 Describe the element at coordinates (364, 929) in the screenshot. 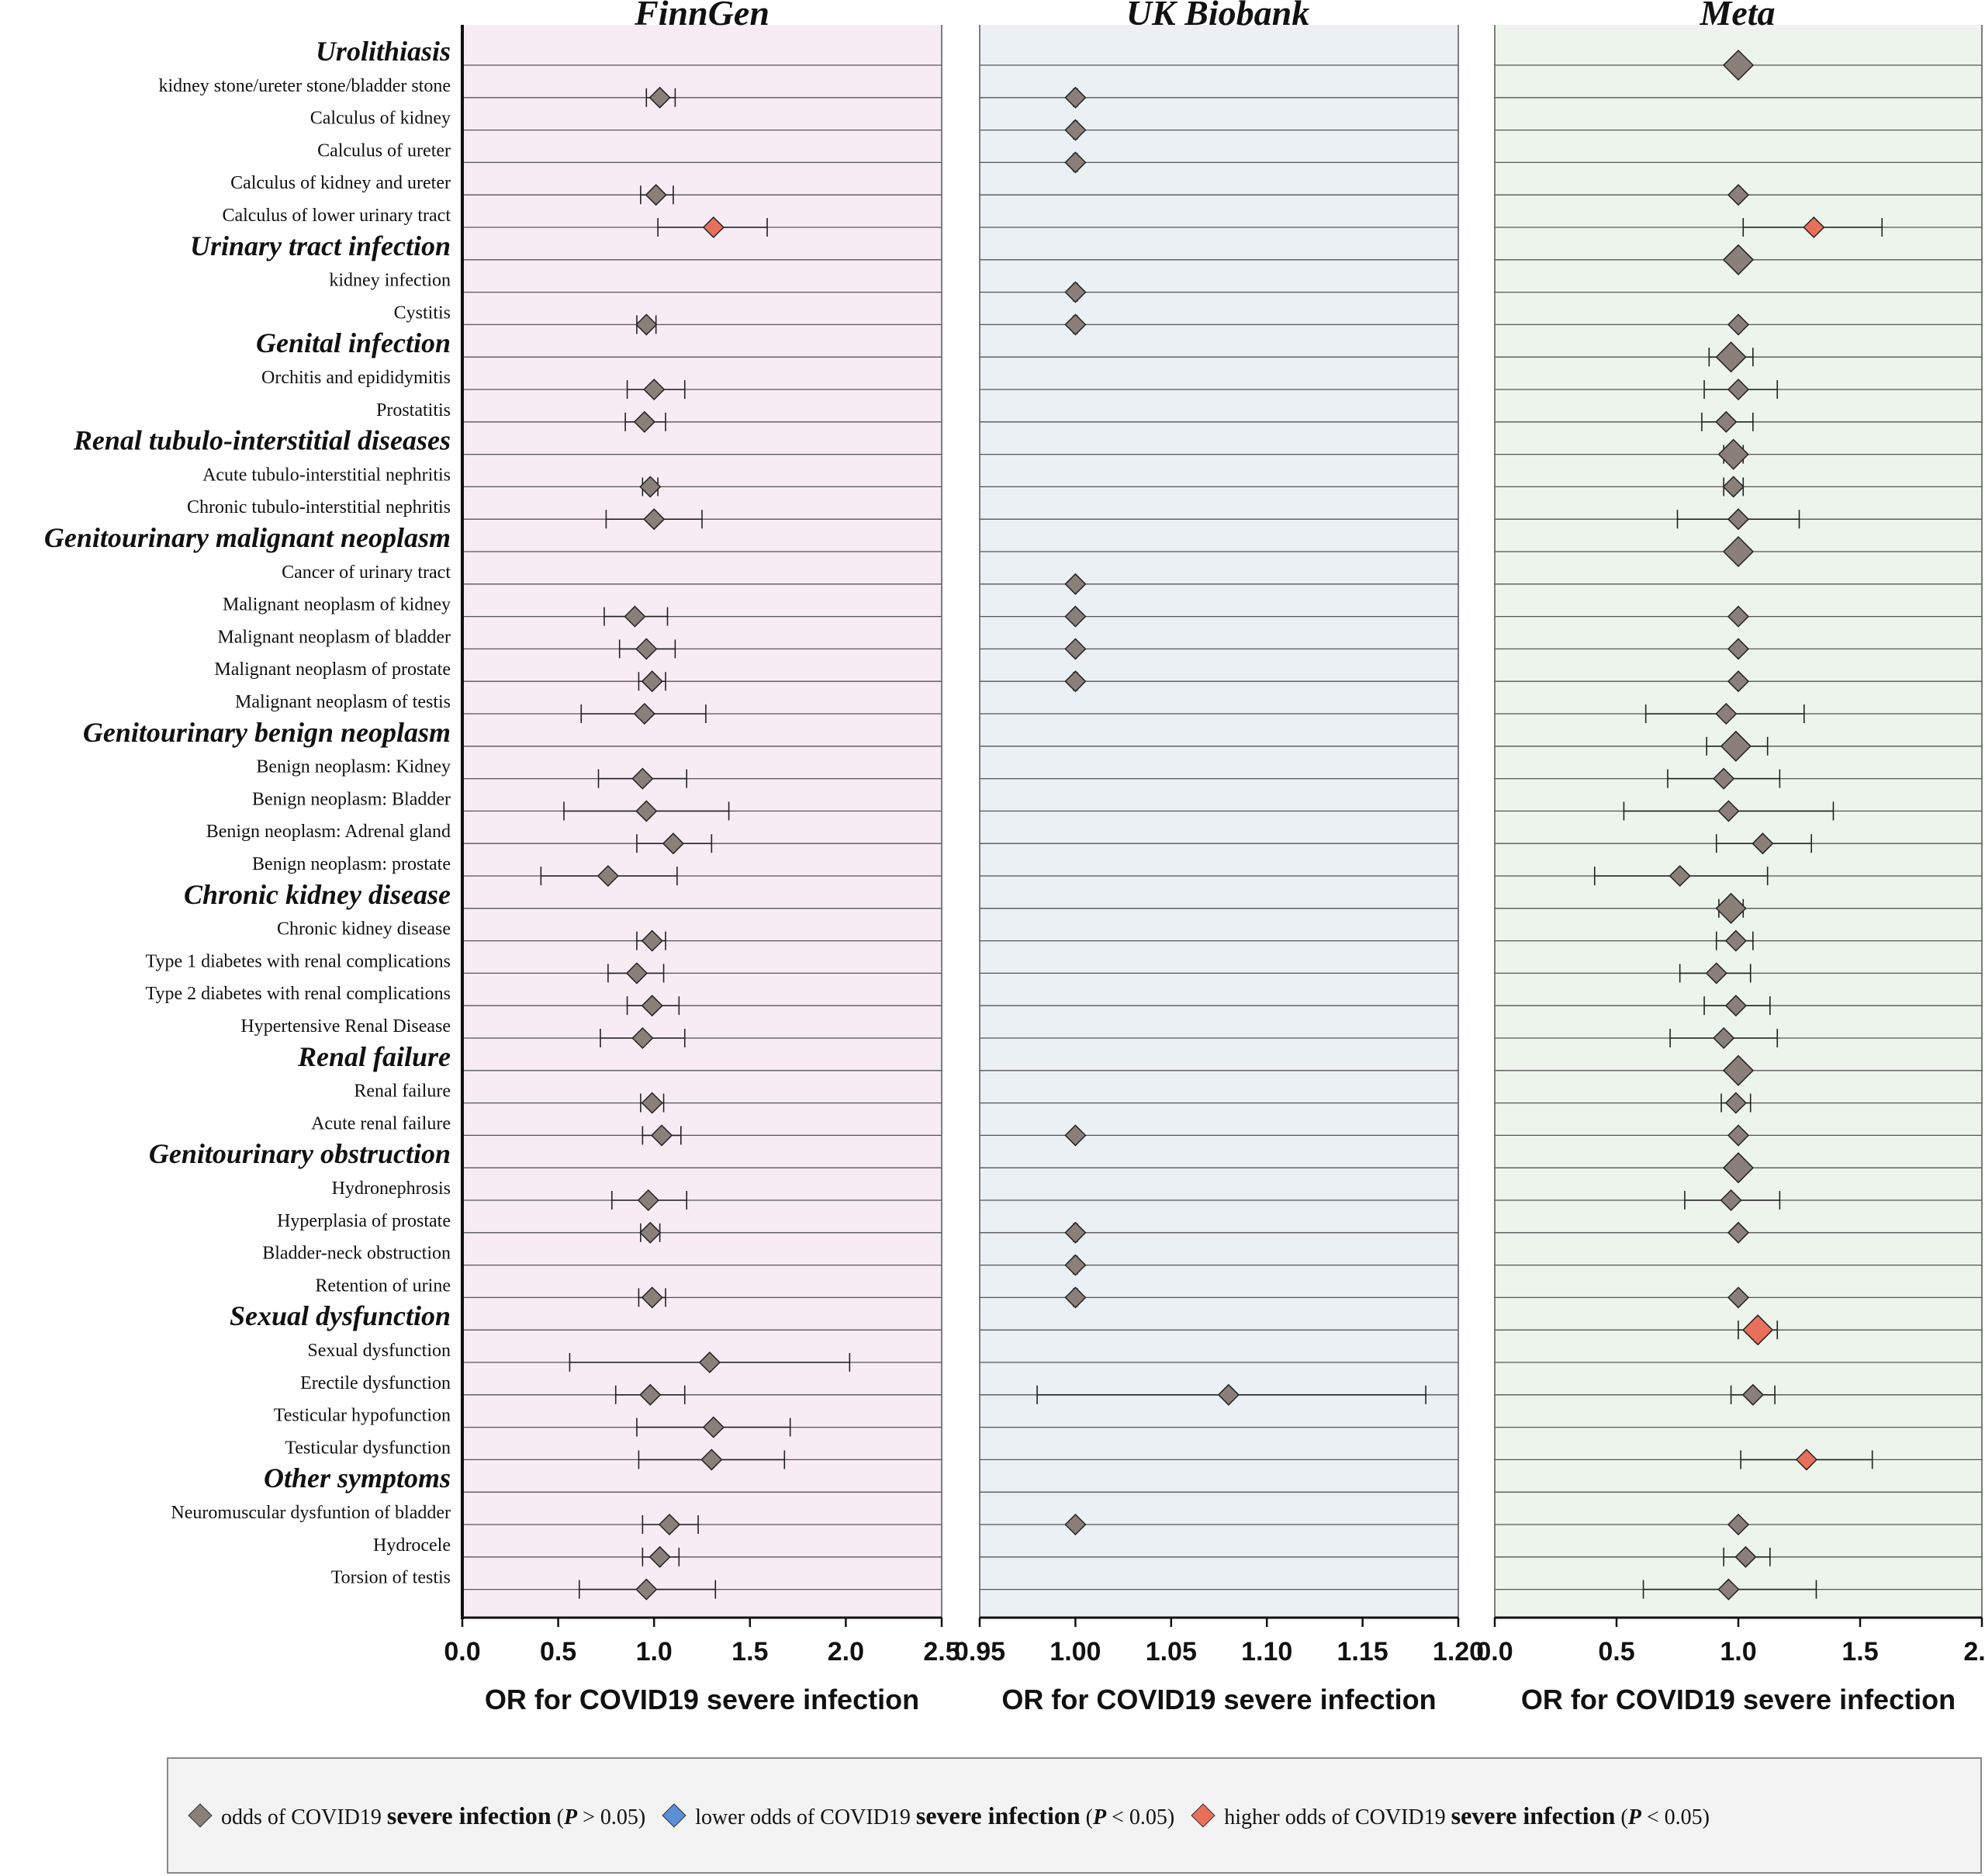

I see `row-label: Chronic kidney disease` at that location.